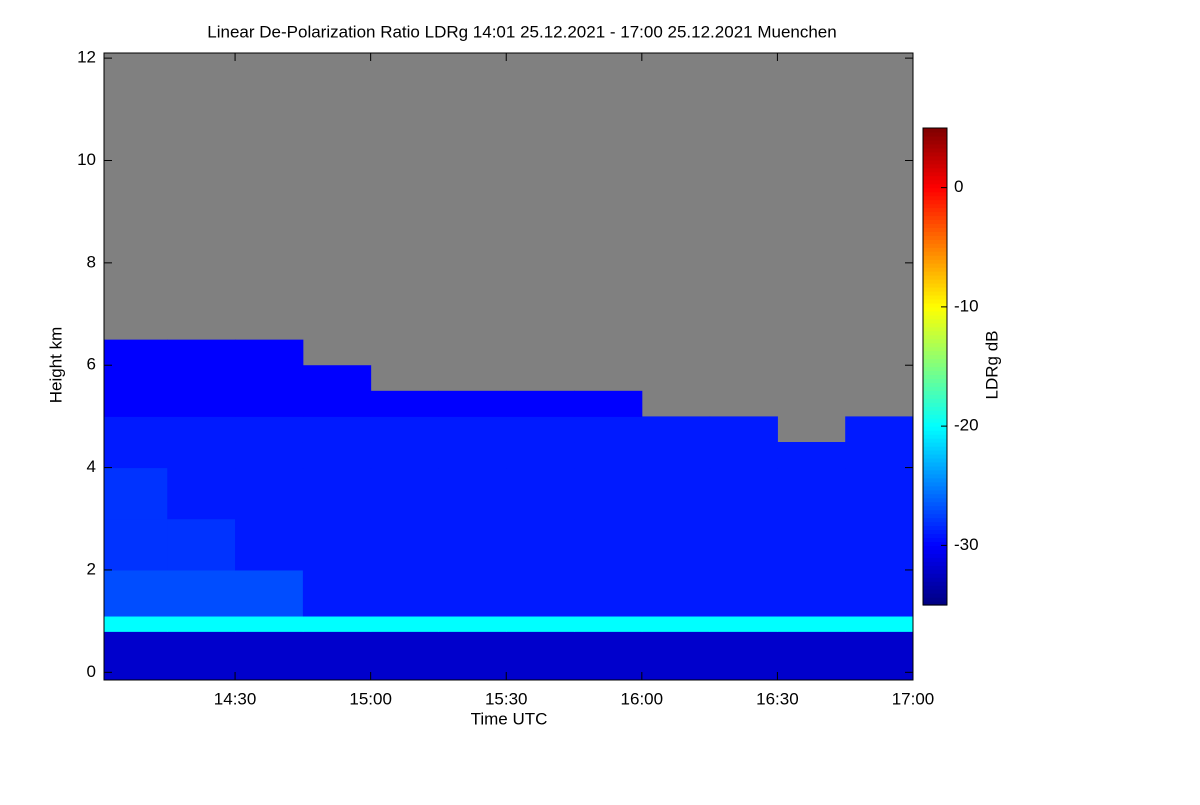 The image size is (1200, 805). Describe the element at coordinates (966, 544) in the screenshot. I see `colorbar-tick-label: -30` at that location.